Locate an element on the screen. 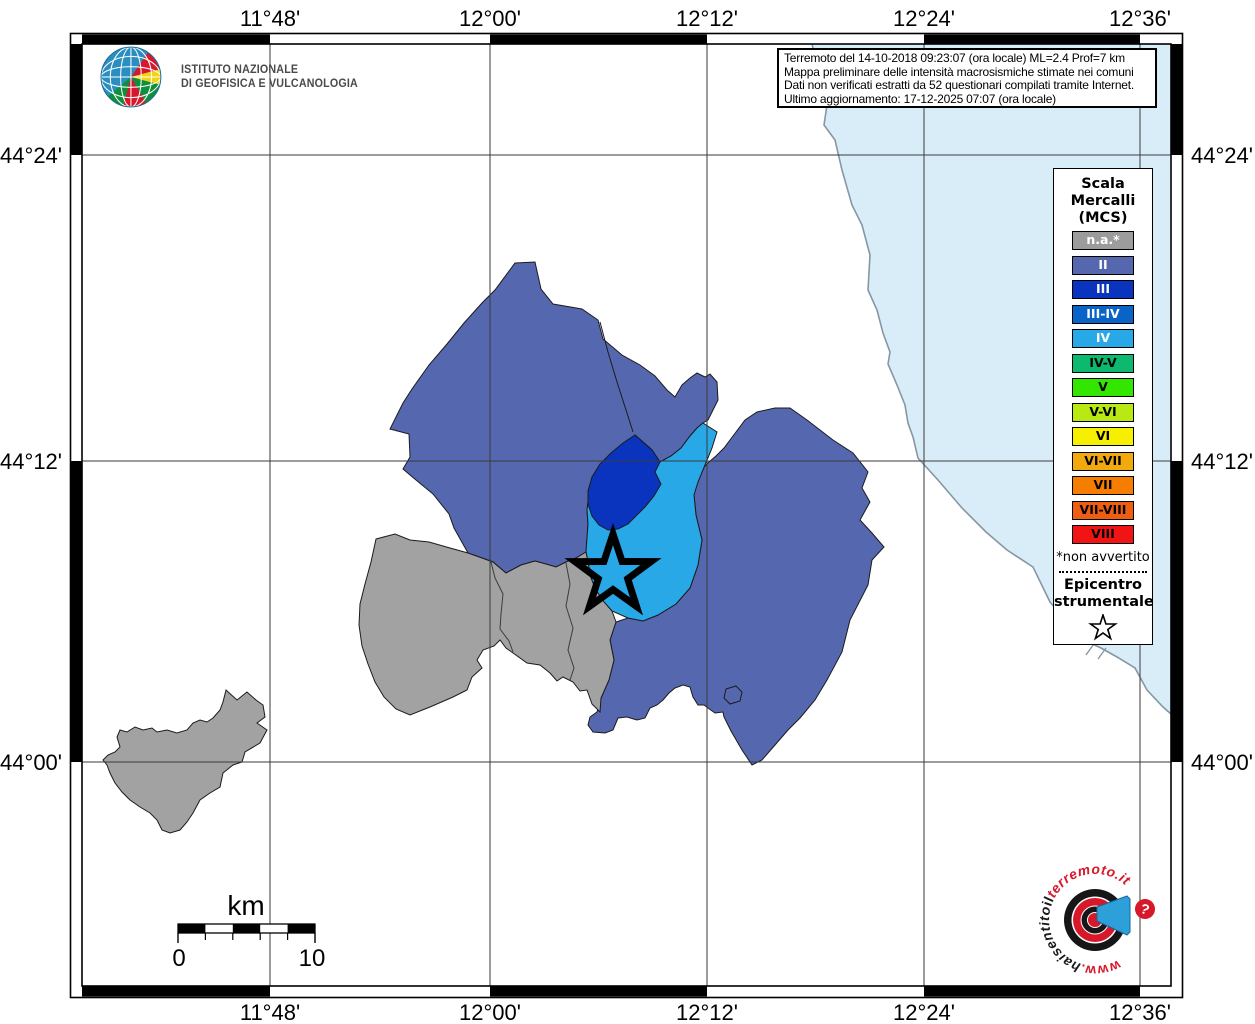 This screenshot has width=1255, height=1024. axis-label-right-1: 44°12' is located at coordinates (1222, 461).